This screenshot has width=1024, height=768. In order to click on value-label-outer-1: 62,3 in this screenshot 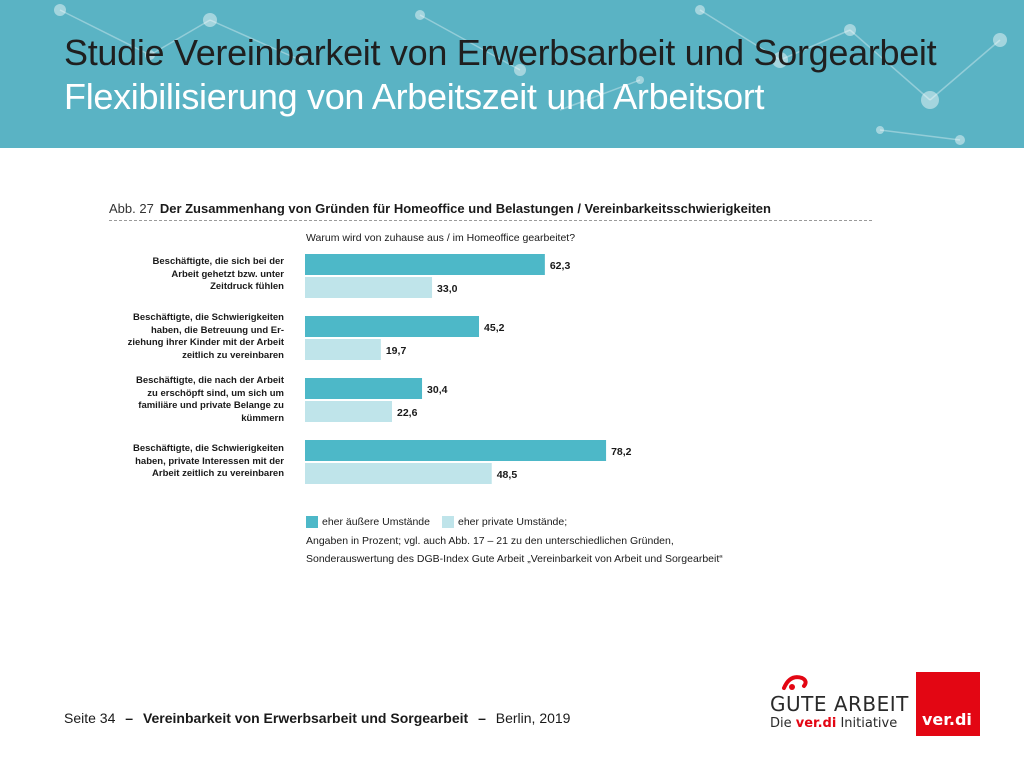, I will do `click(560, 266)`.